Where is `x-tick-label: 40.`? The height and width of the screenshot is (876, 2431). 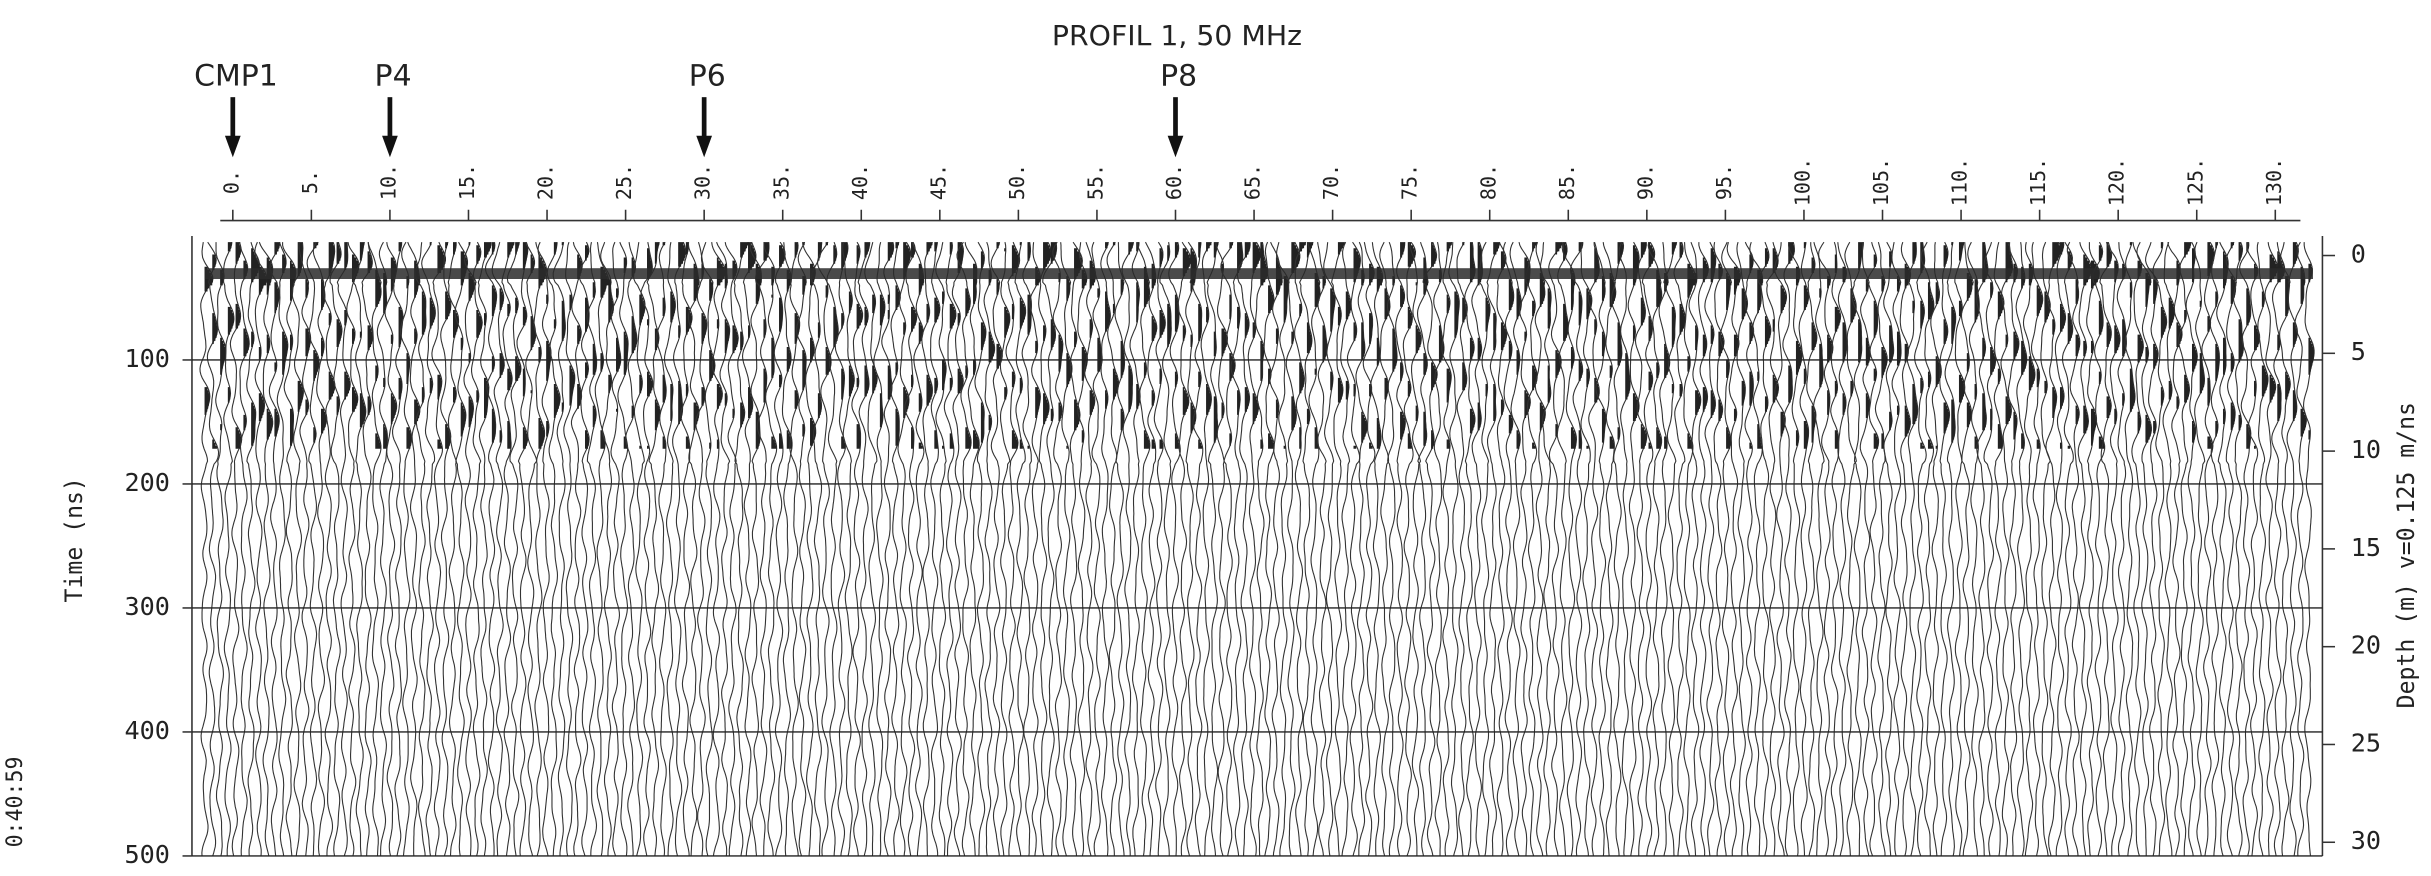 x-tick-label: 40. is located at coordinates (860, 182).